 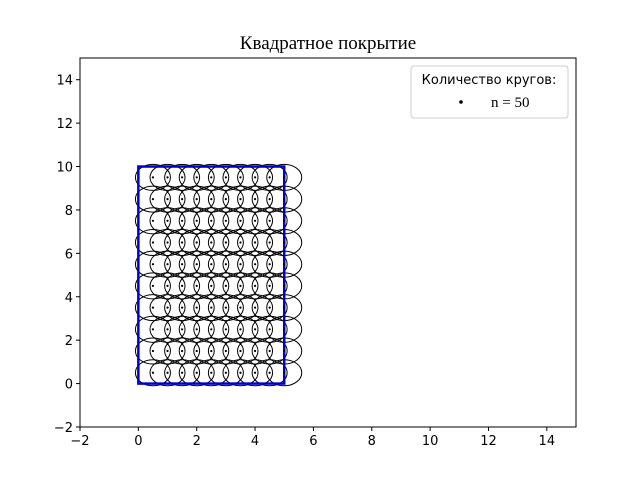 I want to click on y-tick-label: 2, so click(x=69, y=341).